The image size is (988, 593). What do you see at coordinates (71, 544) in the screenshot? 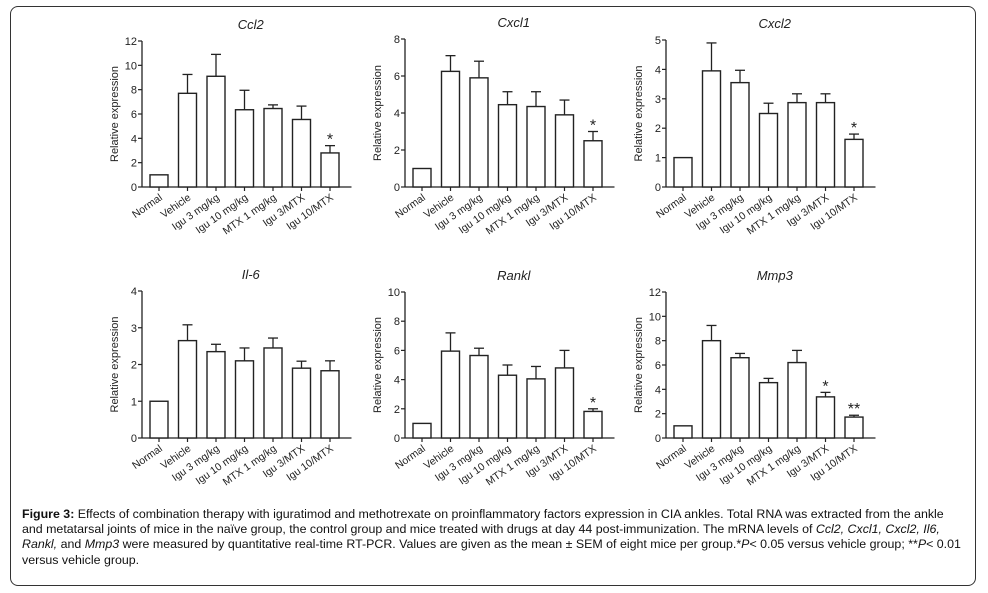
I see `caption-segment: and` at bounding box center [71, 544].